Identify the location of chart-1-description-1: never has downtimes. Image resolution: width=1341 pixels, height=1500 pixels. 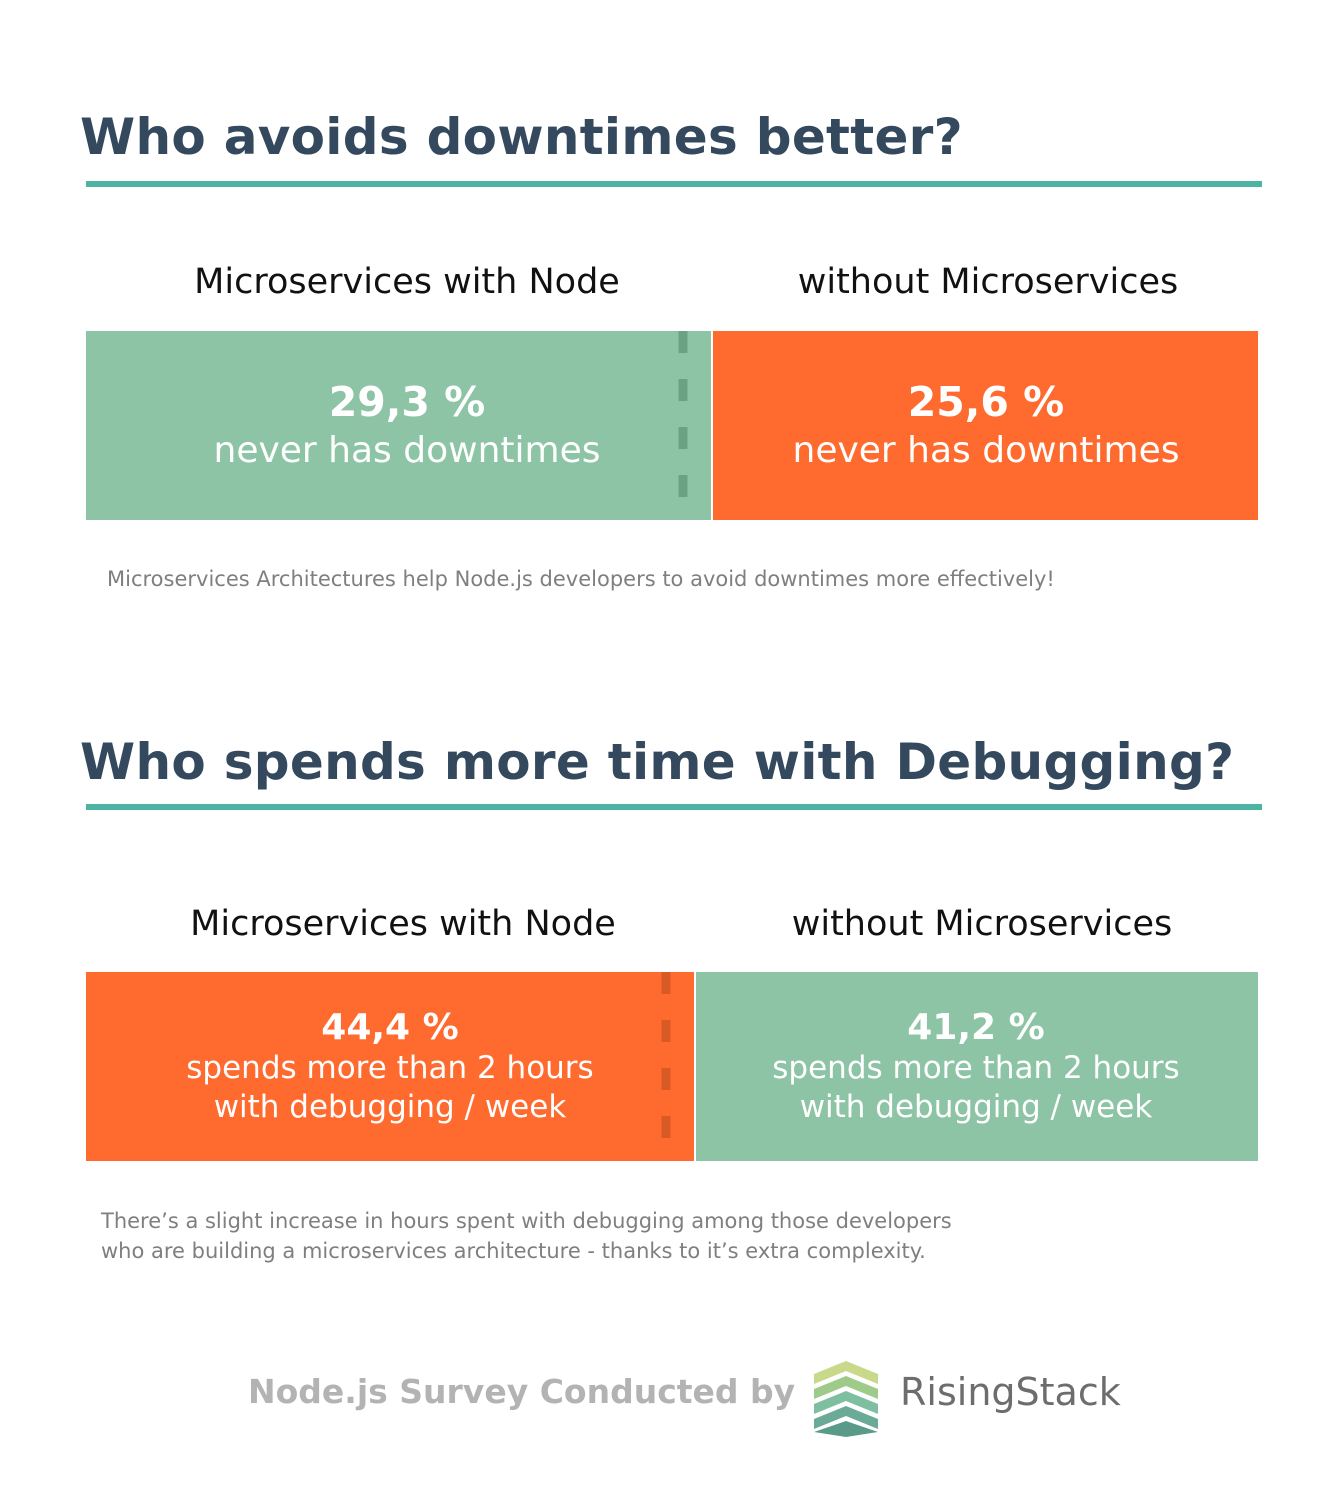
(407, 450).